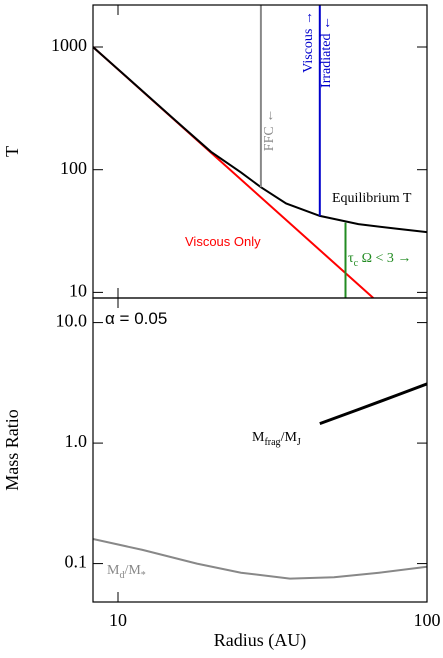 This screenshot has height=658, width=443. I want to click on subscript: c, so click(356, 263).